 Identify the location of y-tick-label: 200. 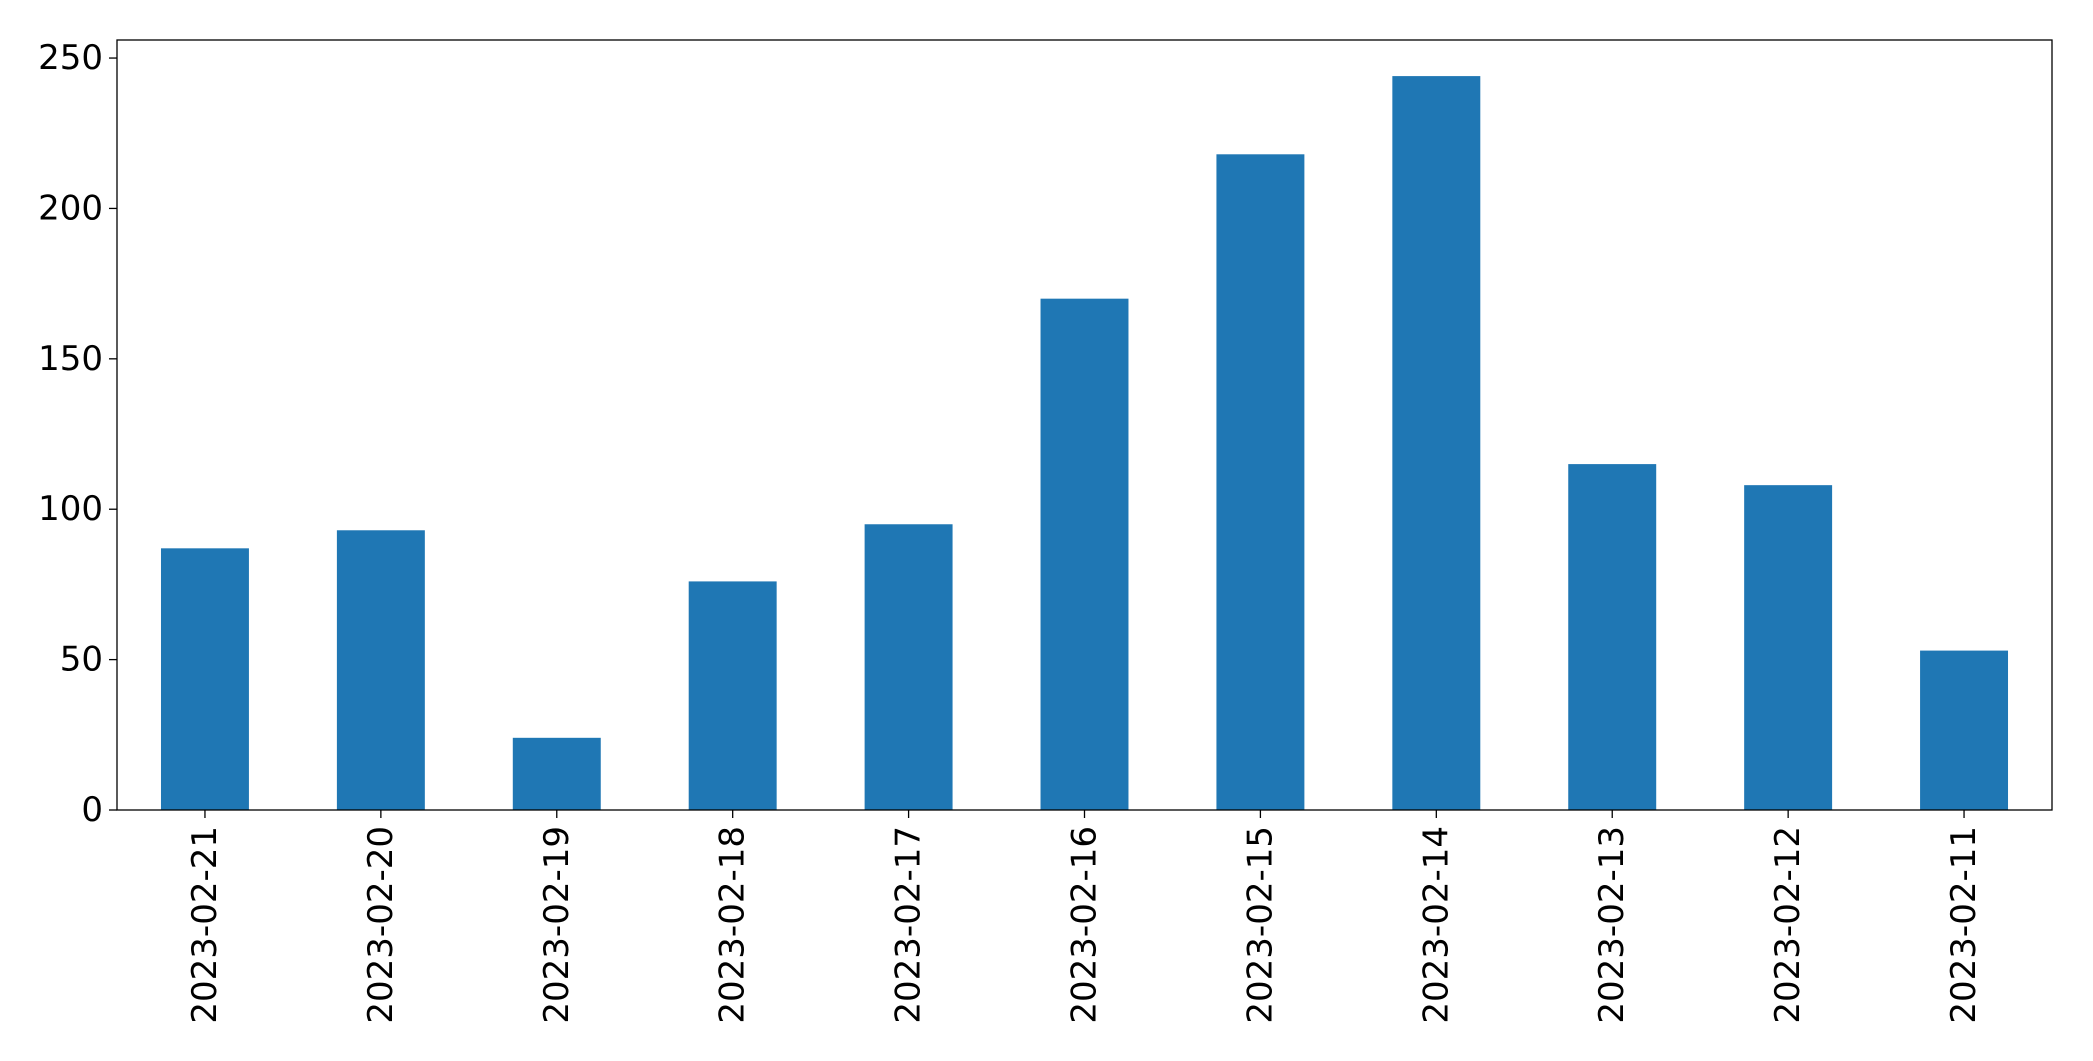
(70, 208).